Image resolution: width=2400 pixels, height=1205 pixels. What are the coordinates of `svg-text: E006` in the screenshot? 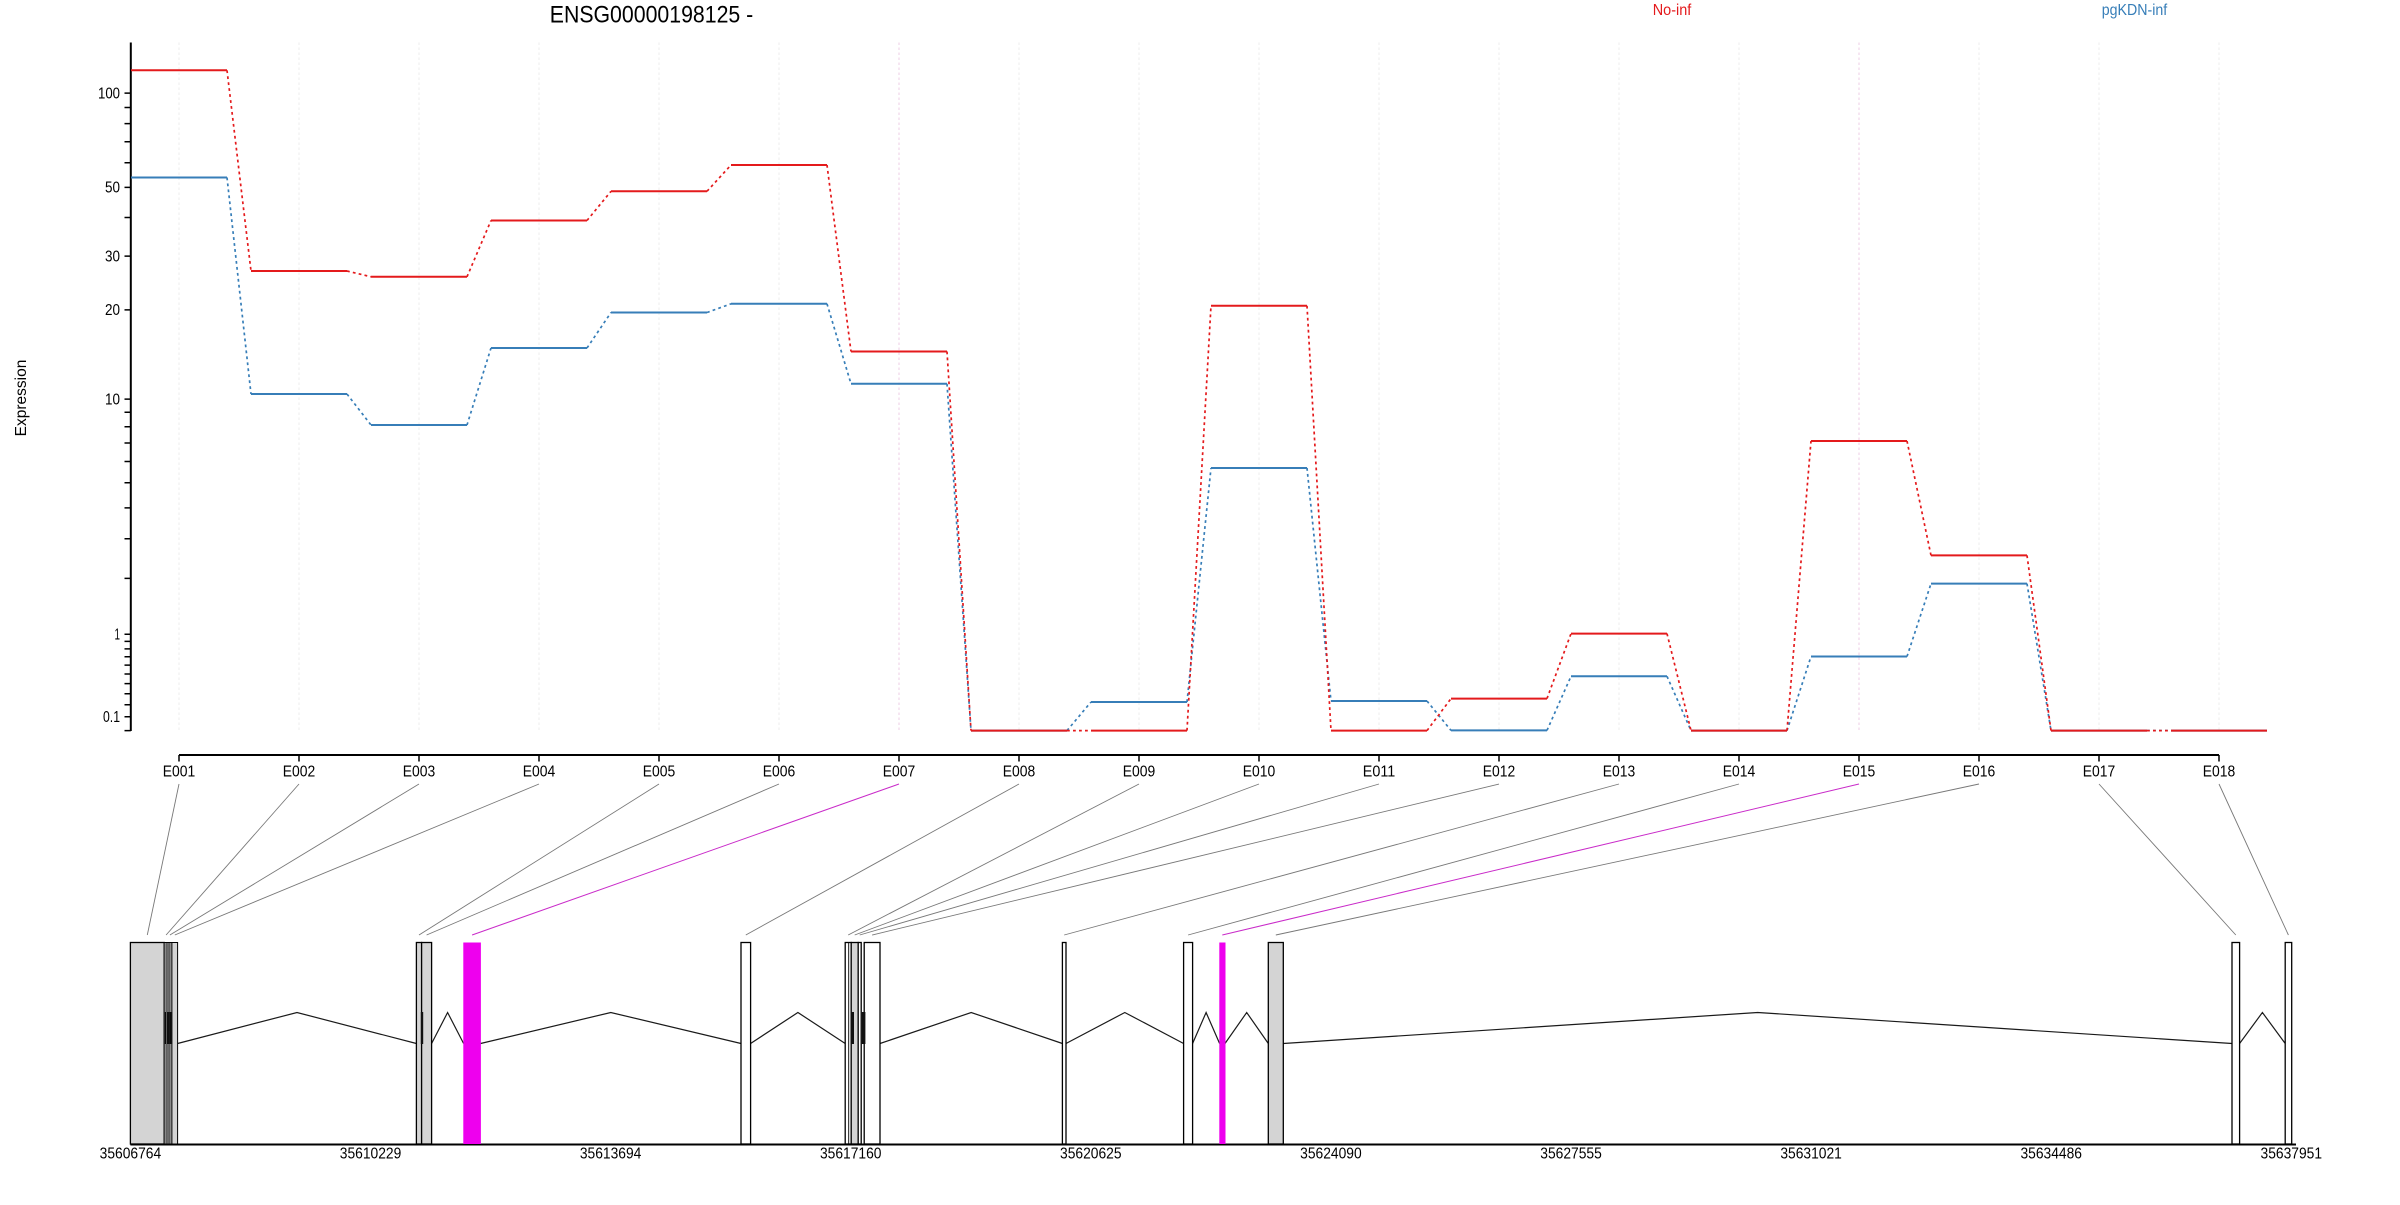 It's located at (779, 772).